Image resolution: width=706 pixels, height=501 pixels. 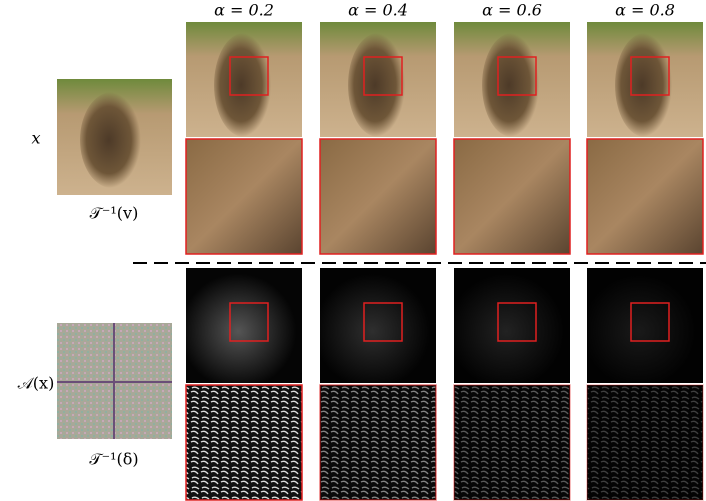 I want to click on input-dog, so click(x=112, y=140).